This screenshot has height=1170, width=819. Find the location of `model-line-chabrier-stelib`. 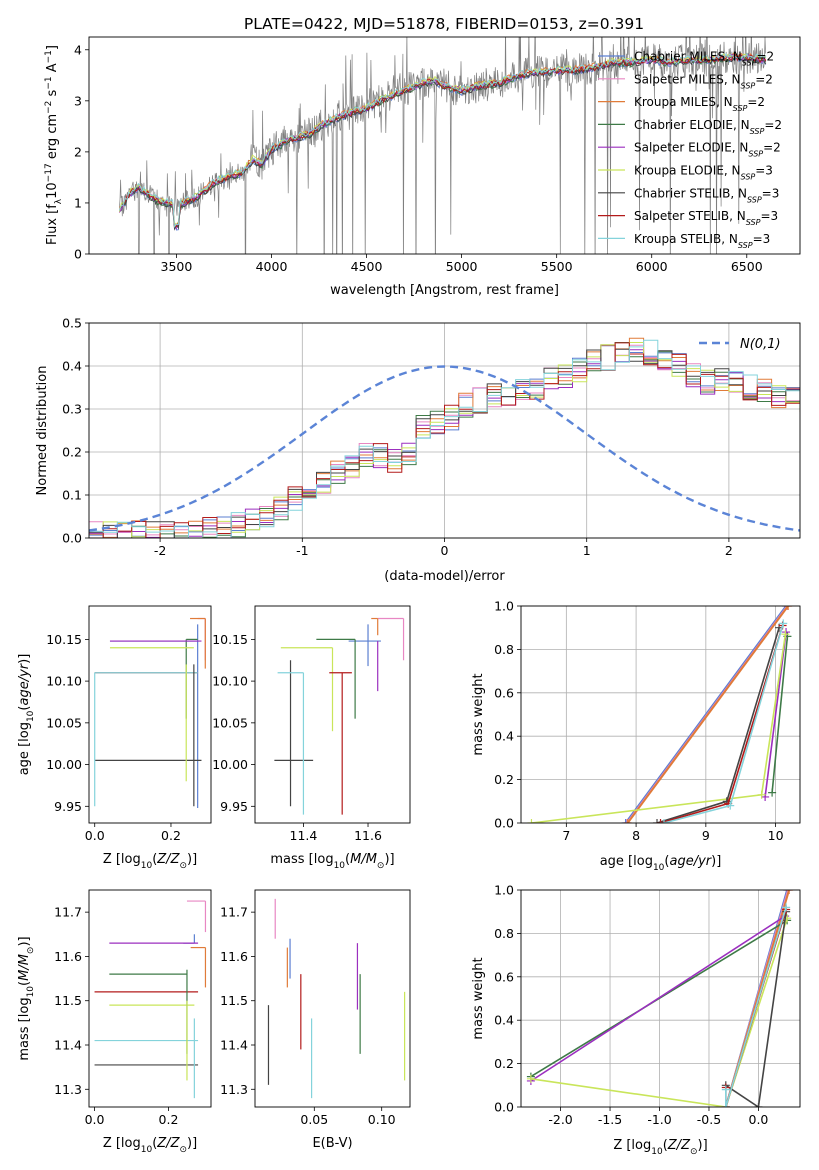

model-line-chabrier-stelib is located at coordinates (443, 143).